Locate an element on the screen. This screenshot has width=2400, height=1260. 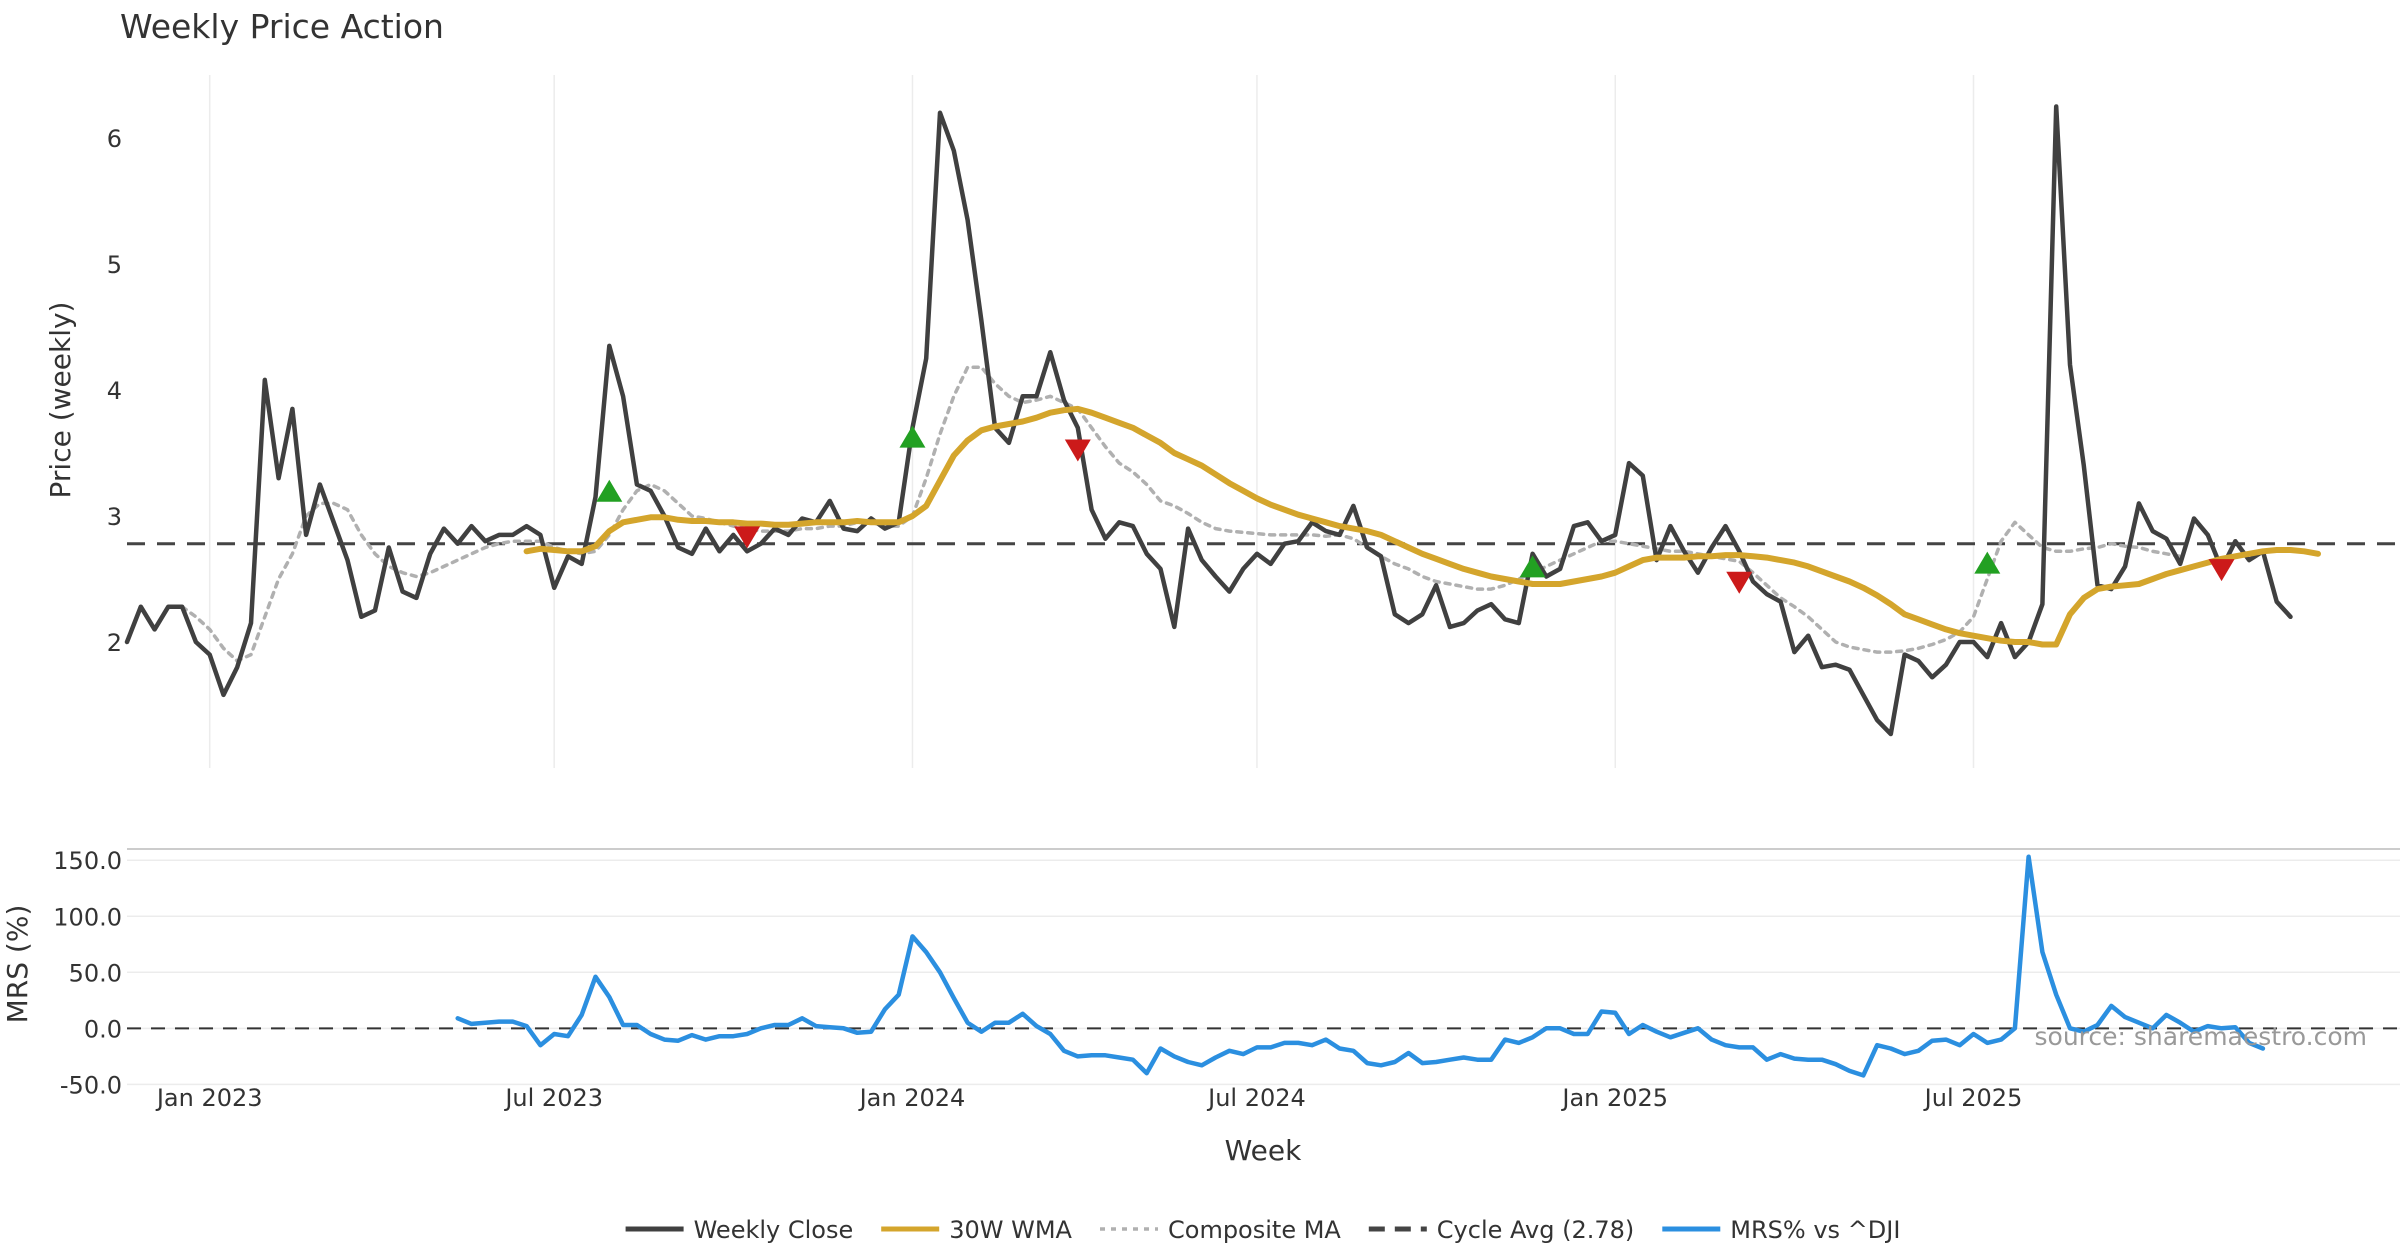
legend-label-3: Cycle Avg (2.78) is located at coordinates (1535, 1230).